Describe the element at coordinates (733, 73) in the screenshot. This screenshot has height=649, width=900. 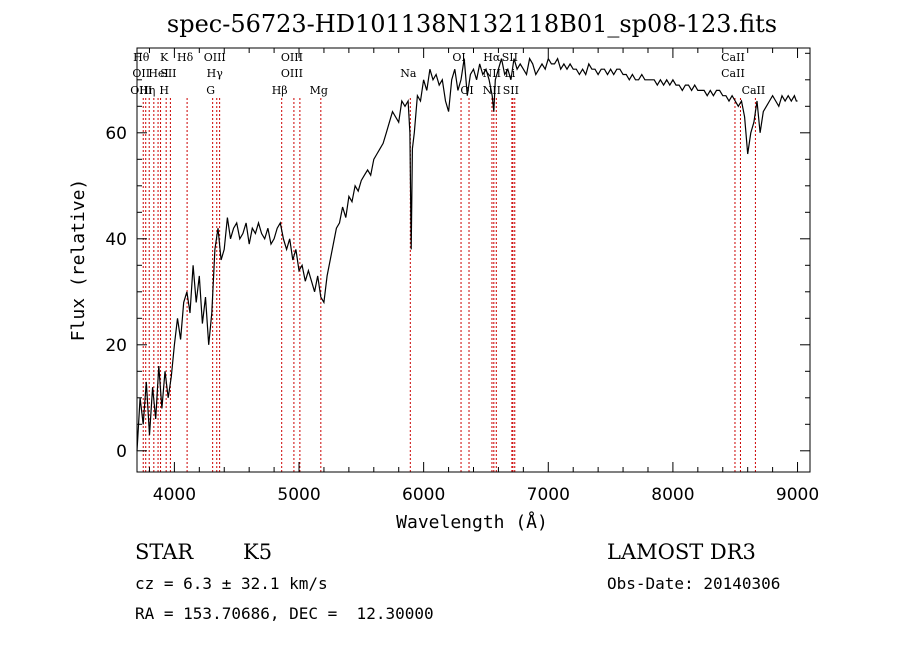
I see `line-label-25-mid: CaII` at that location.